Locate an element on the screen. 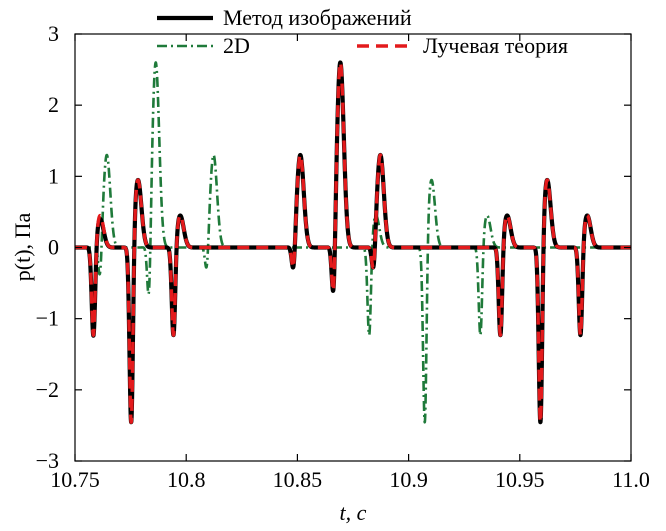  legend-label-1: 2D is located at coordinates (236, 45).